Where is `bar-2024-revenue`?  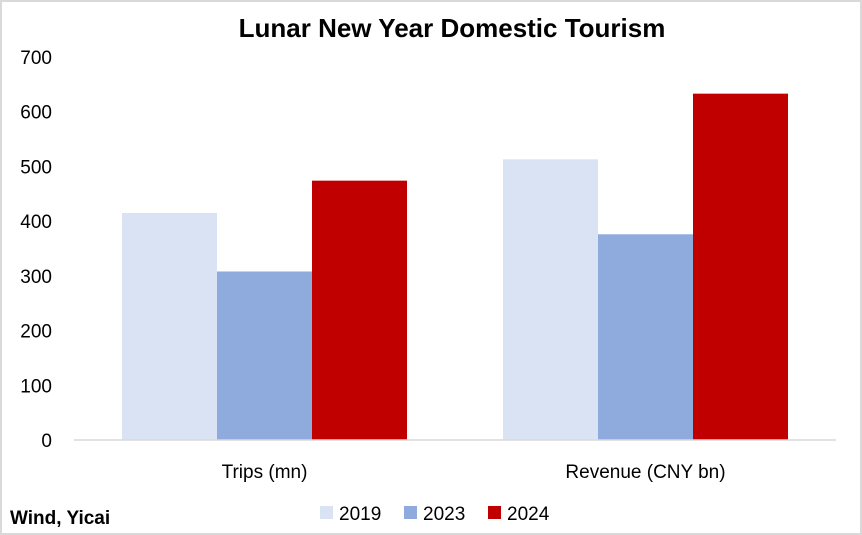
bar-2024-revenue is located at coordinates (740, 266).